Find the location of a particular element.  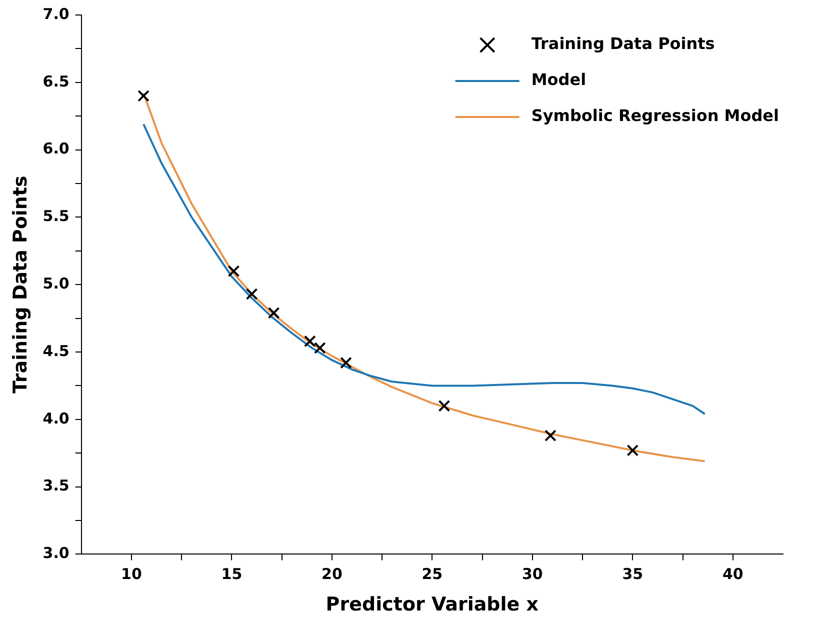

y-tick-label: 3.5 is located at coordinates (56, 485).